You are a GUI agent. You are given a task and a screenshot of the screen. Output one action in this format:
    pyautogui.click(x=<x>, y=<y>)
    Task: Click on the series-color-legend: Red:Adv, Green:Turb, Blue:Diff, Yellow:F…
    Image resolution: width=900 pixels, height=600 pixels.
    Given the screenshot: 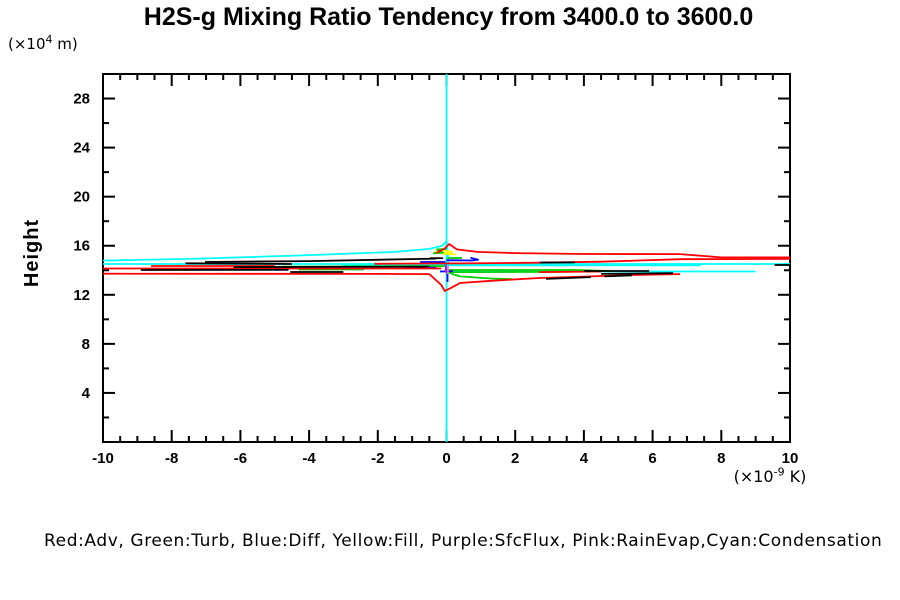 What is the action you would take?
    pyautogui.click(x=463, y=541)
    